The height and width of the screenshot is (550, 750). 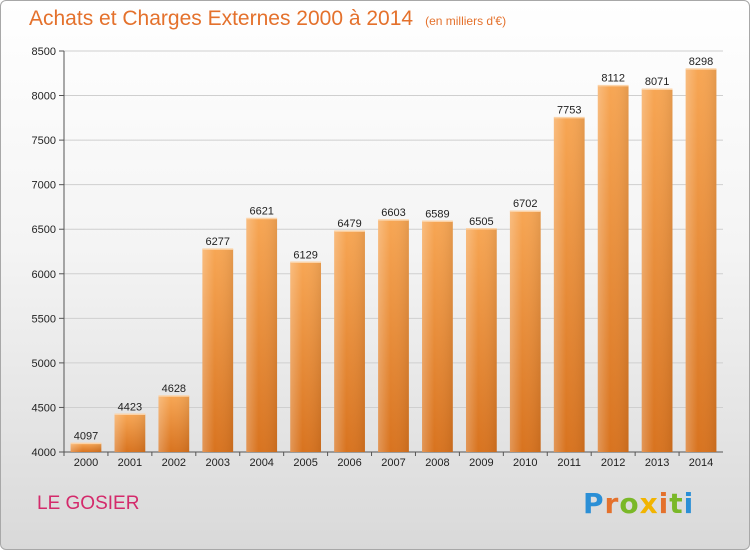 What do you see at coordinates (44, 141) in the screenshot?
I see `y-tick-label: 7500` at bounding box center [44, 141].